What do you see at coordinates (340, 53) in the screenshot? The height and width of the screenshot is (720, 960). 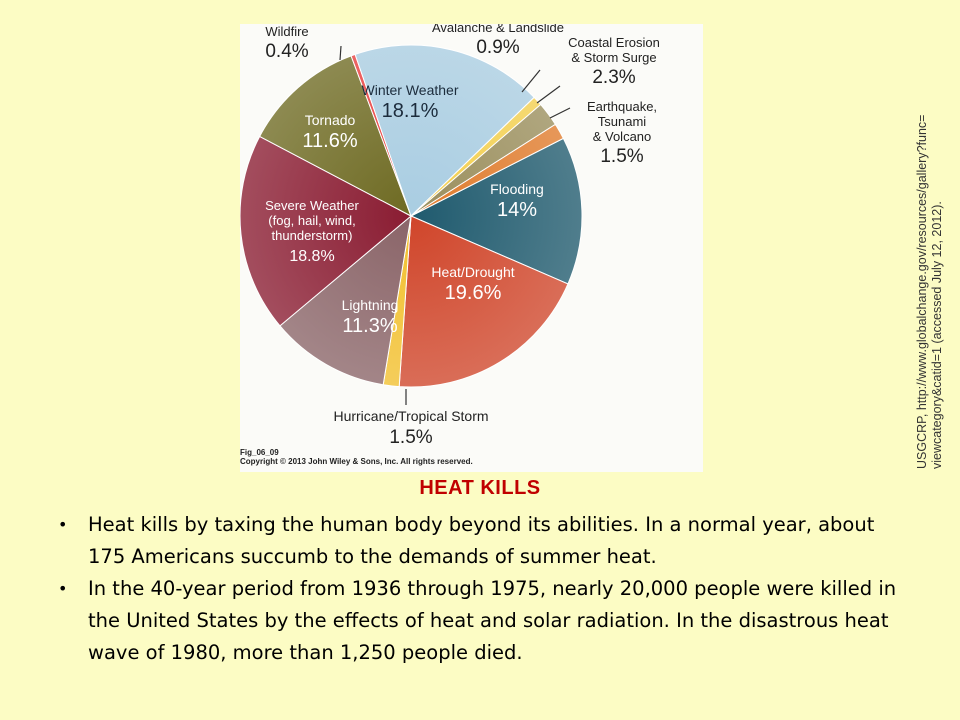 I see `leader-line-wildfire` at bounding box center [340, 53].